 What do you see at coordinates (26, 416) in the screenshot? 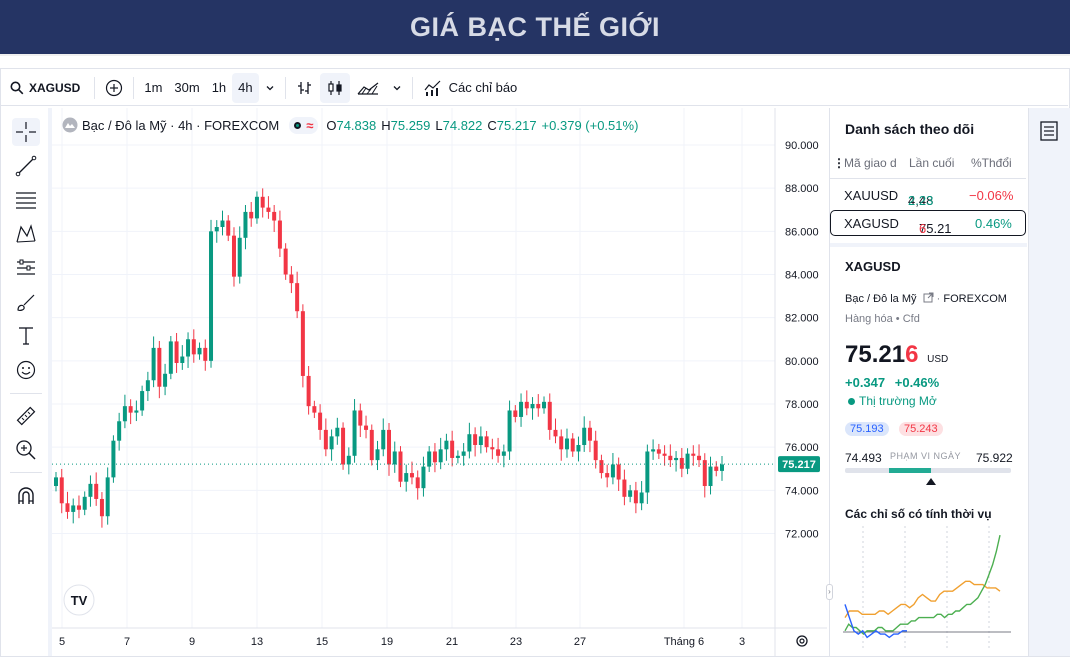
I see `measure-tool` at bounding box center [26, 416].